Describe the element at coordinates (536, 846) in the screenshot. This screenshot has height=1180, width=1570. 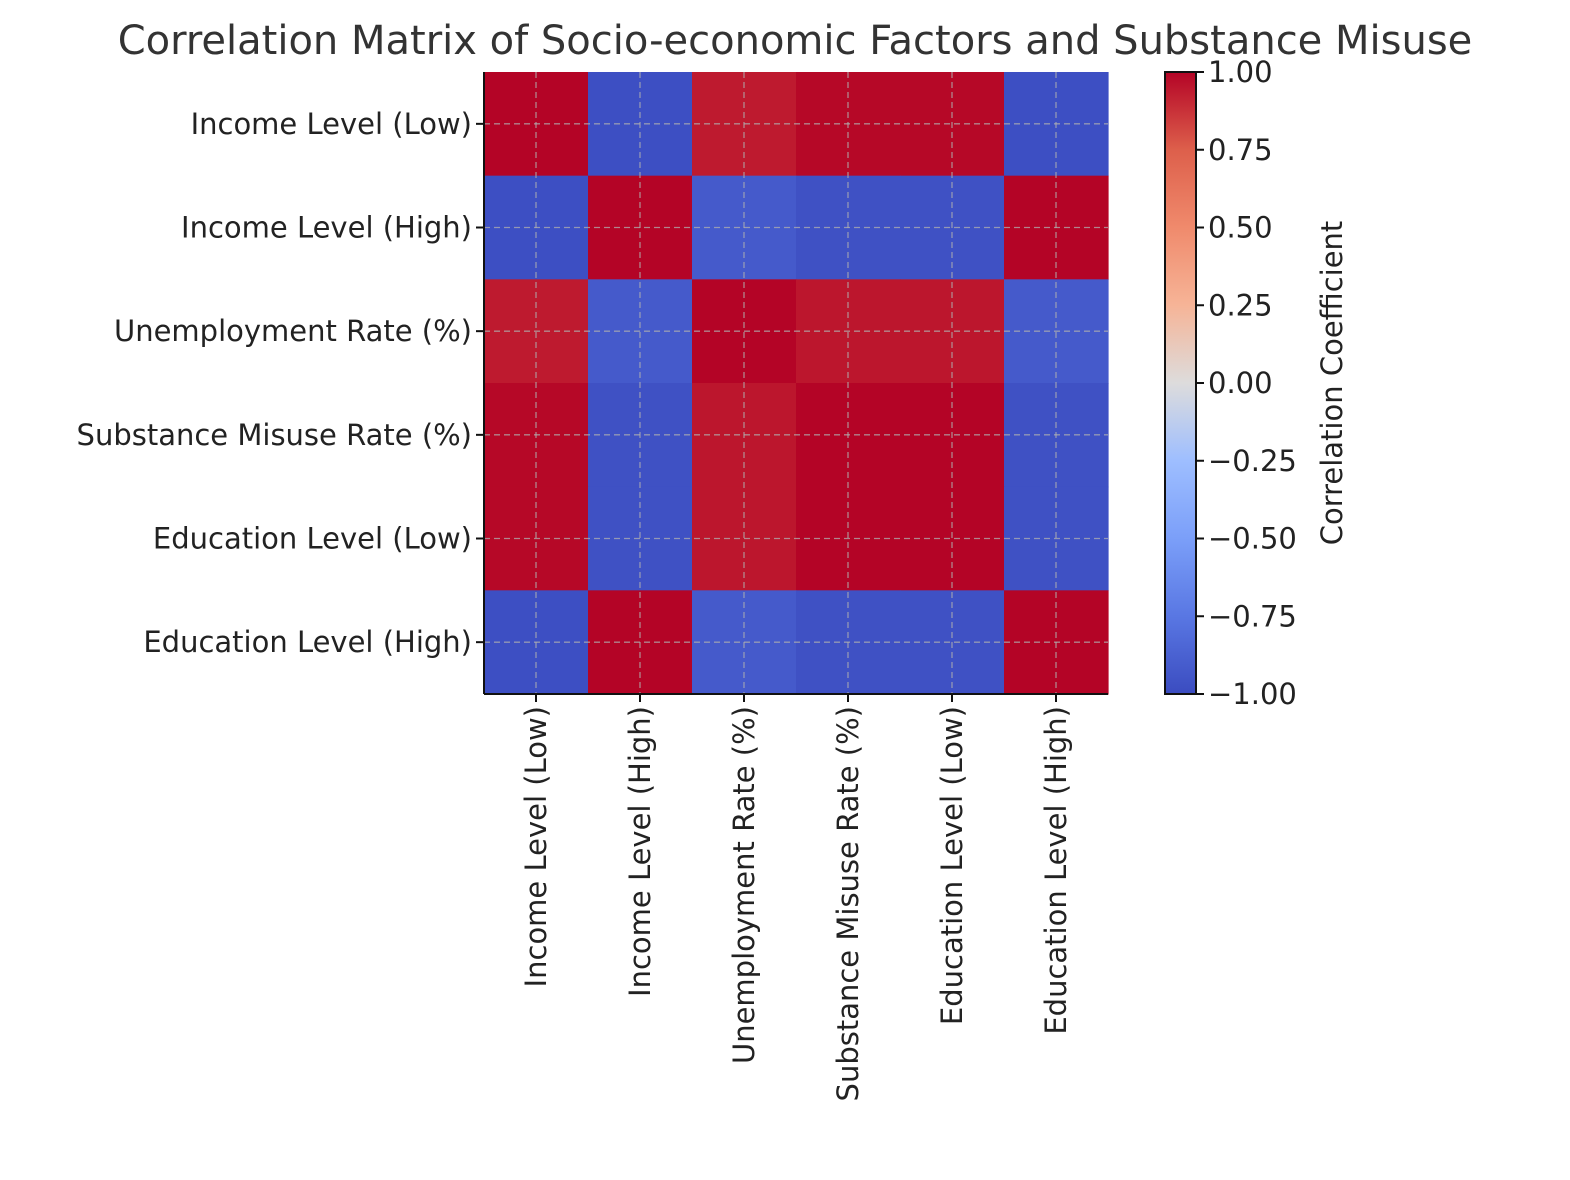
I see `column-label: Income Level (Low)` at that location.